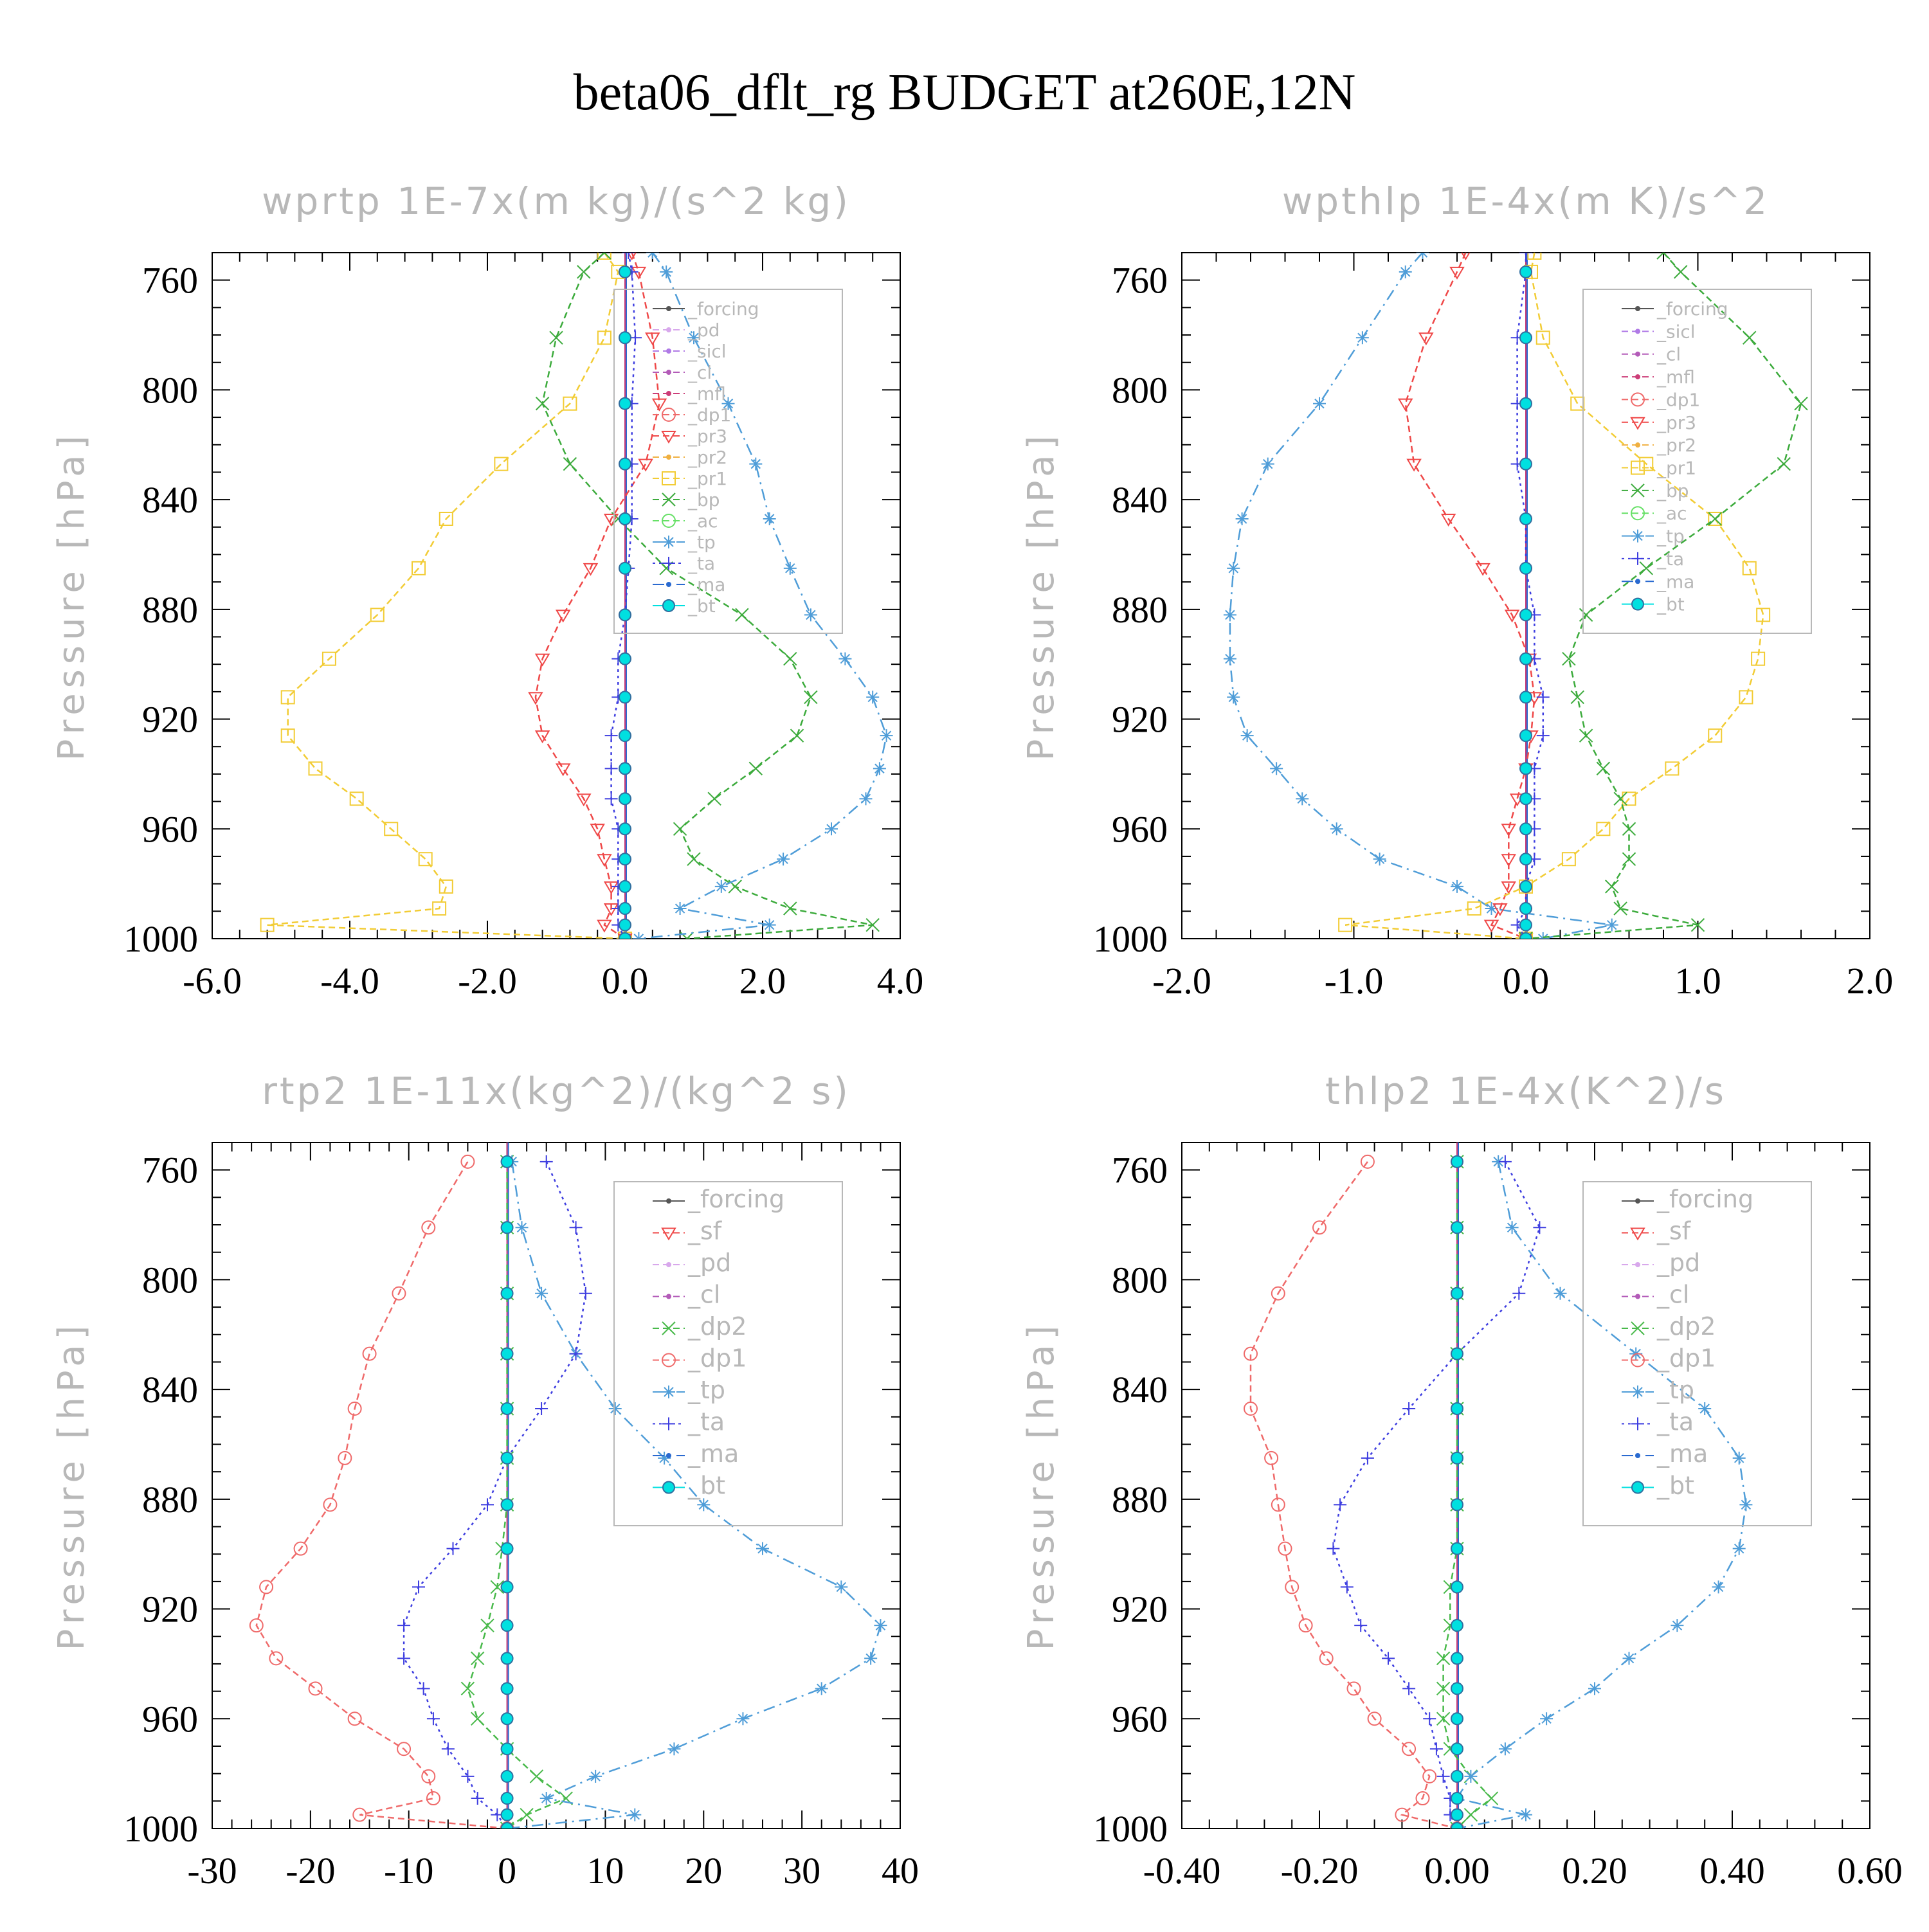  What do you see at coordinates (381, 1495) in the screenshot?
I see `series-line-_dp1` at bounding box center [381, 1495].